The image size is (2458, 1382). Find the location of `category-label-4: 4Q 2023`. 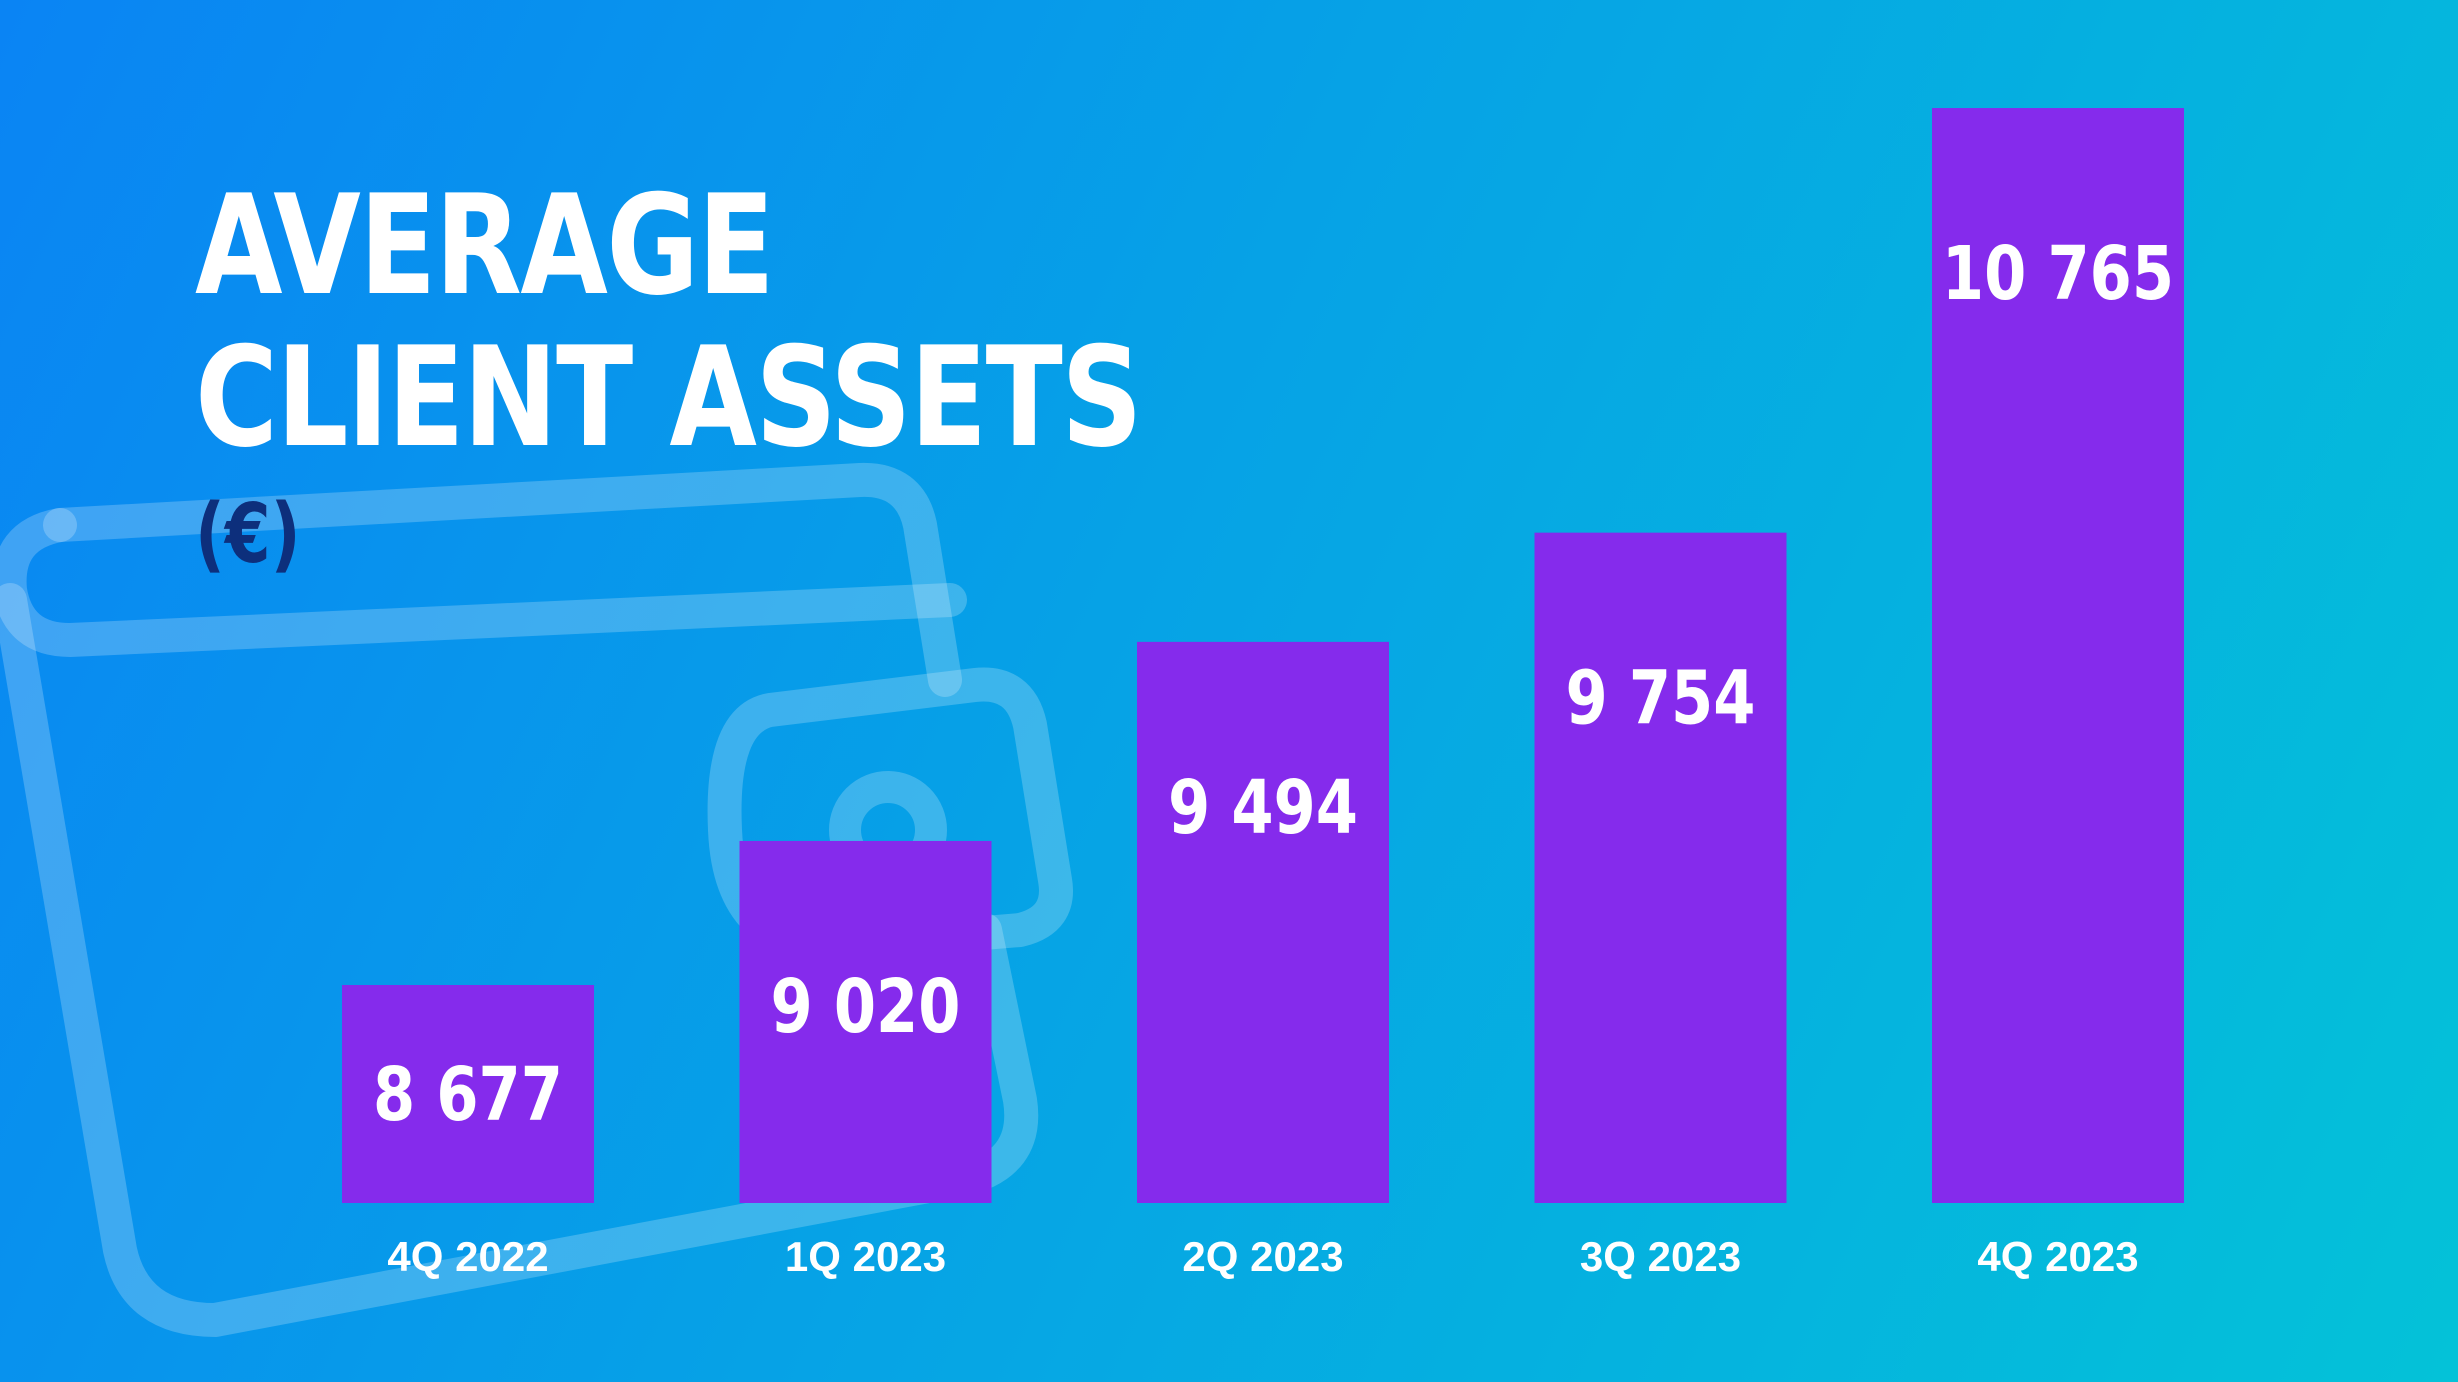

category-label-4: 4Q 2023 is located at coordinates (2057, 1256).